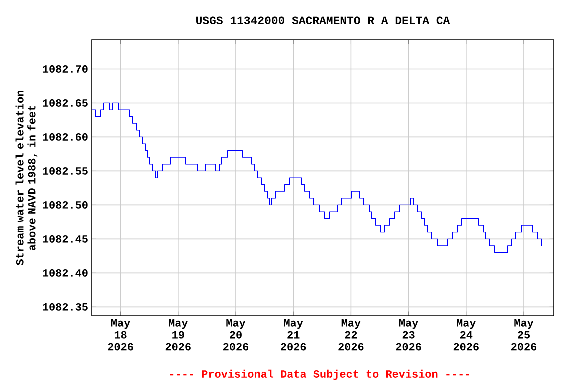  Describe the element at coordinates (65, 273) in the screenshot. I see `y-tick-label: 1082.40` at that location.